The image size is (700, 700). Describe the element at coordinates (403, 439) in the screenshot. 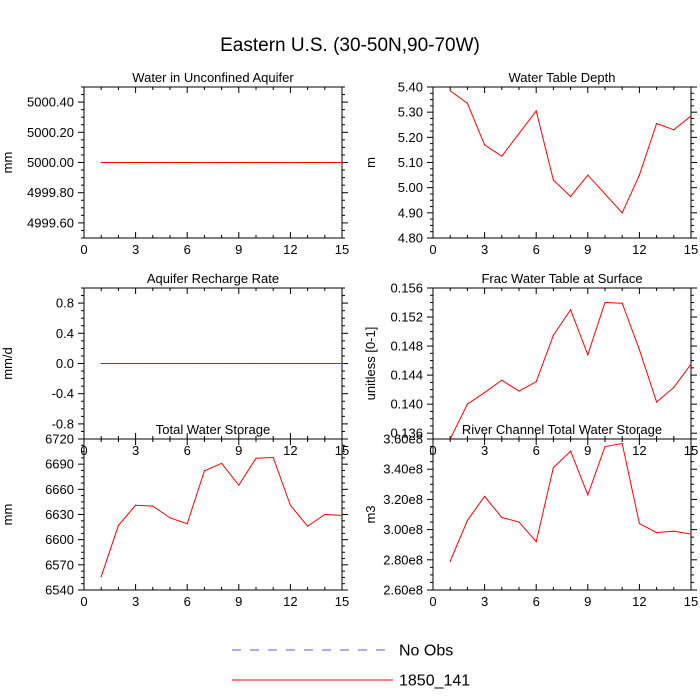

I see `y-tick-label: 3.60e8` at that location.